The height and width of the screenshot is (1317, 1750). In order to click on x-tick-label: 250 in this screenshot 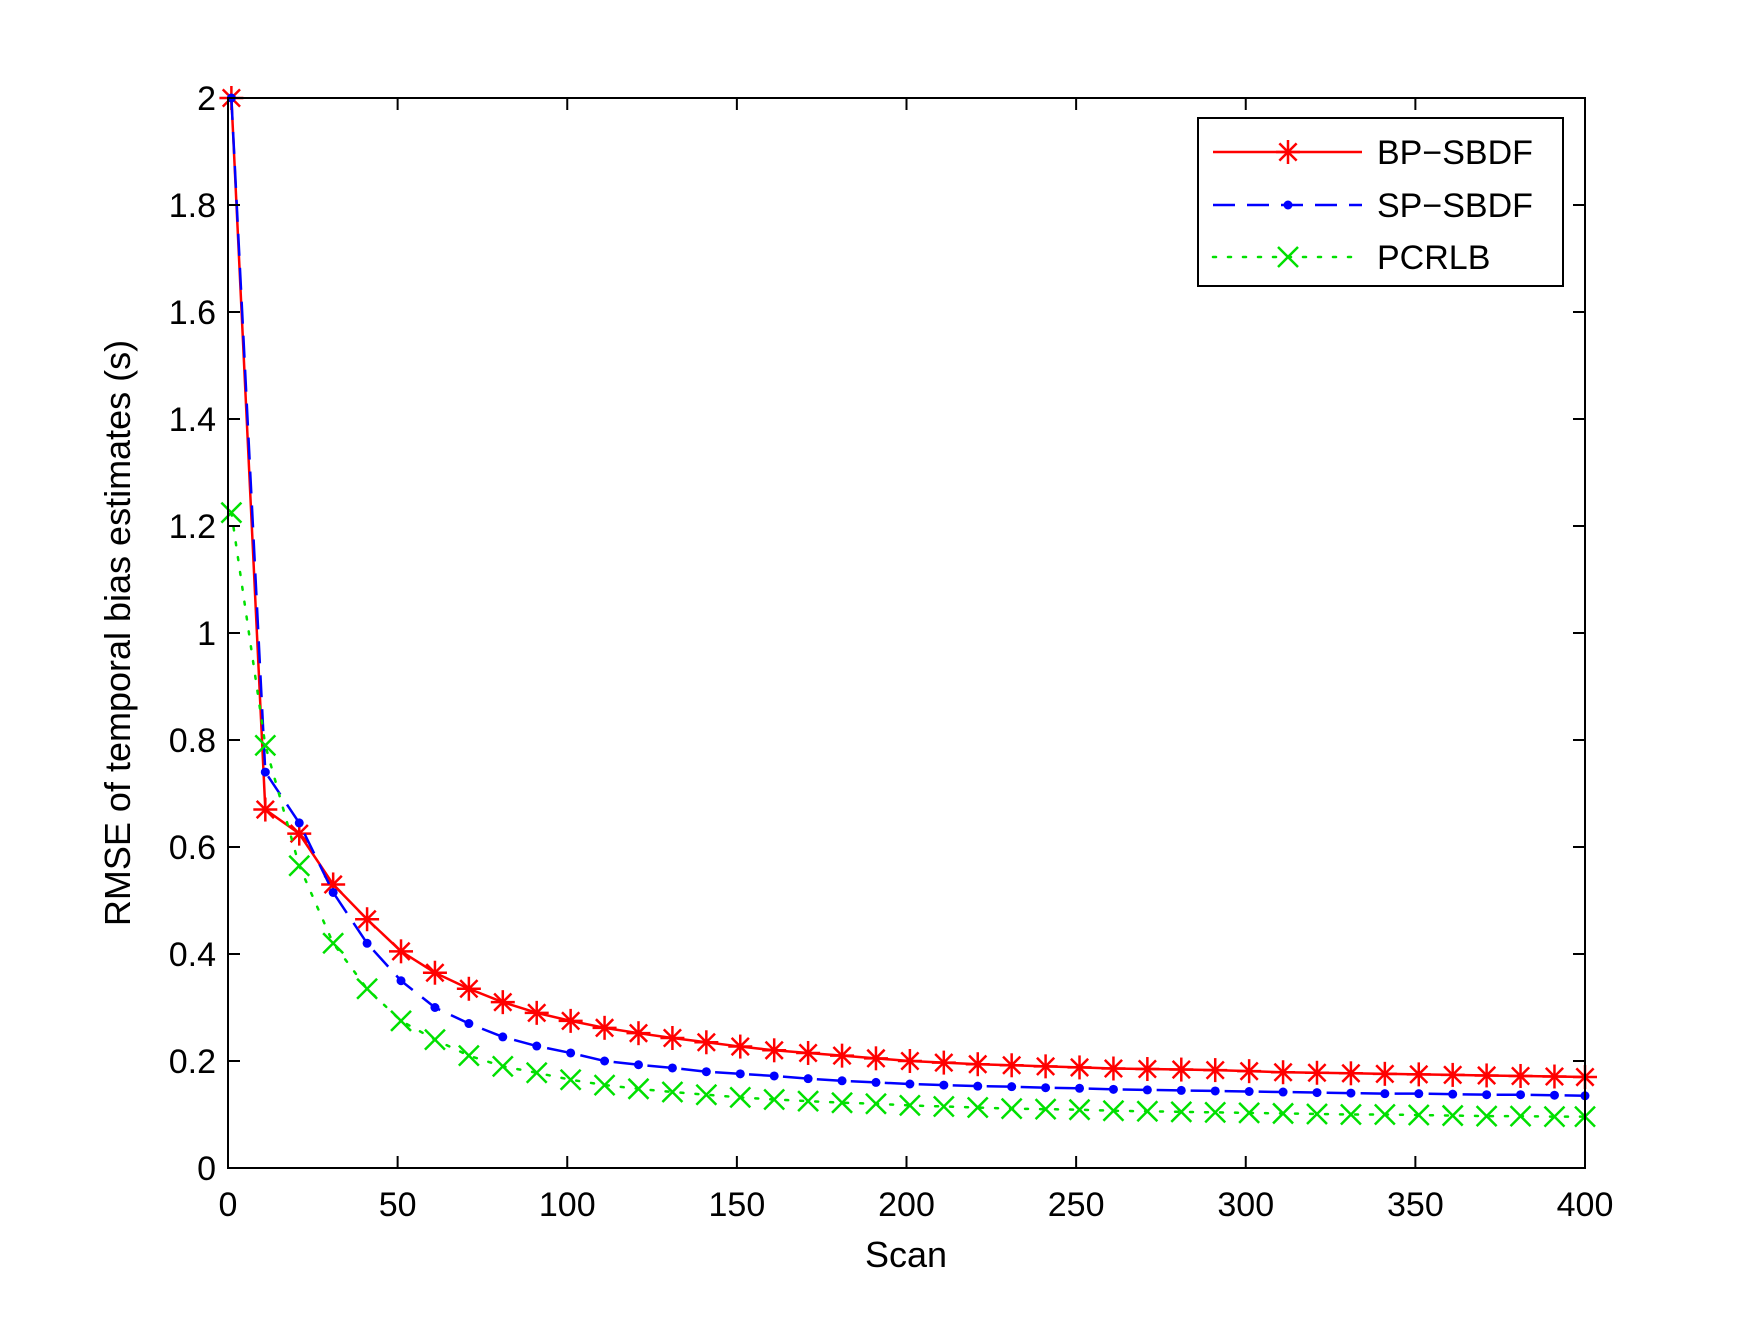, I will do `click(1076, 1205)`.